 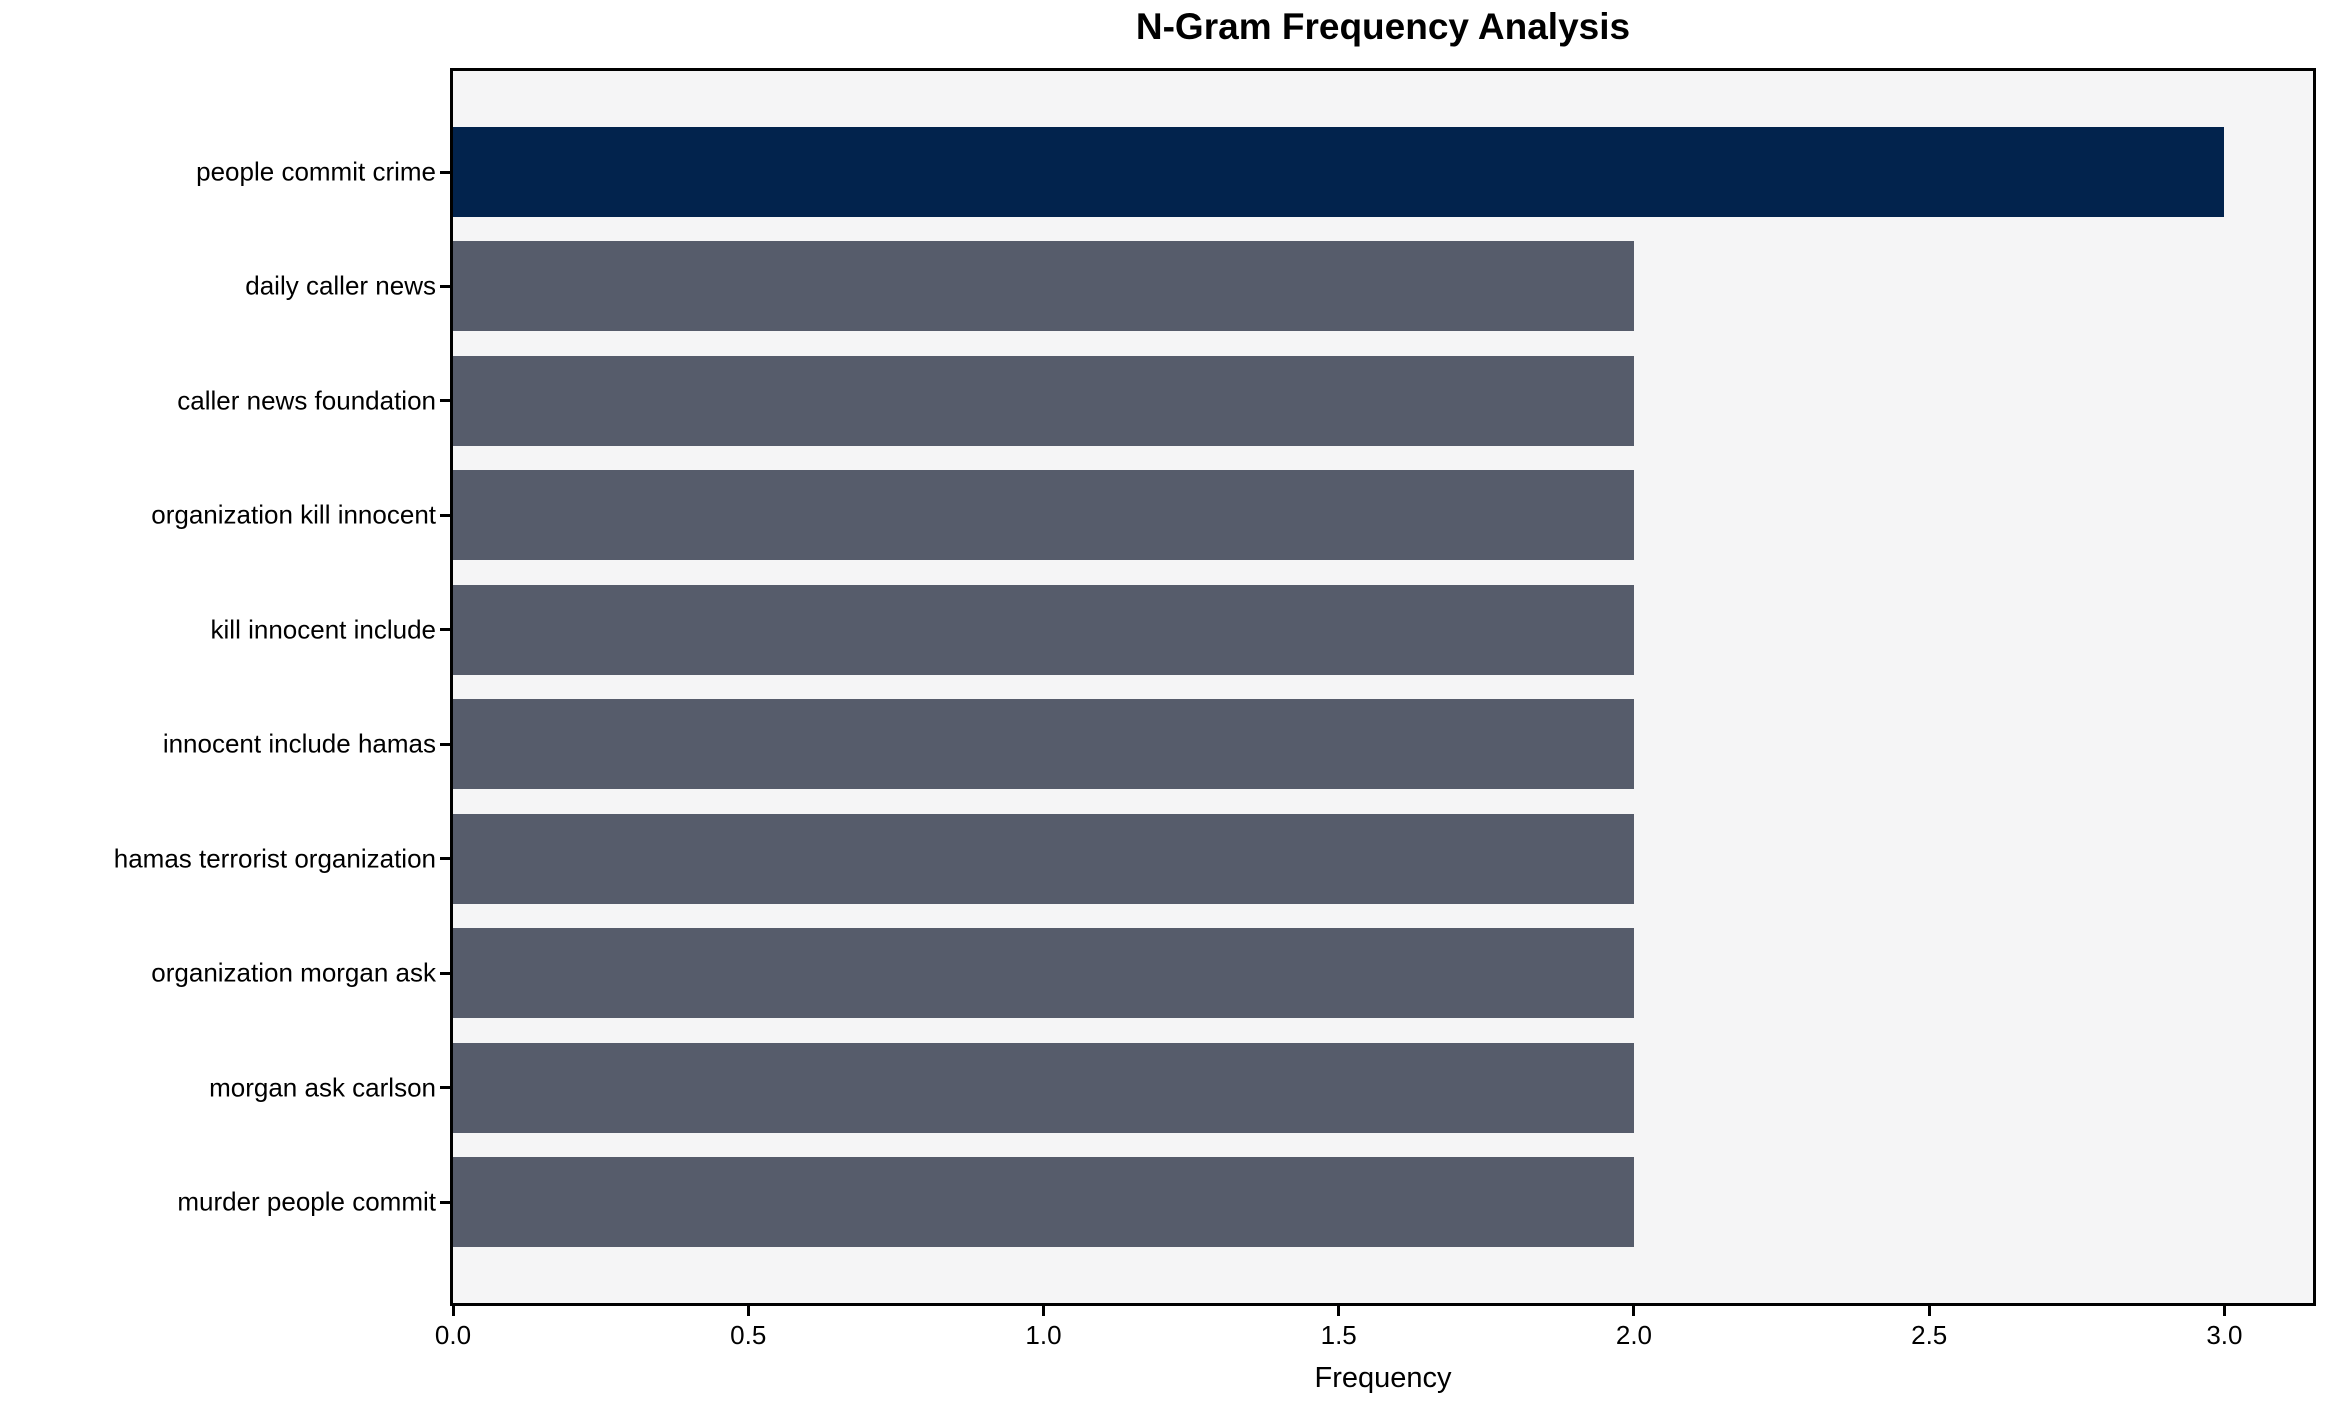 I want to click on y-tick-label: people commit crime, so click(x=316, y=171).